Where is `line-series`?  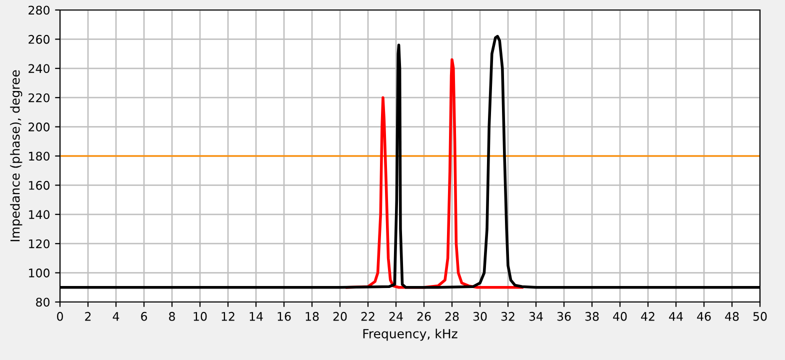 line-series is located at coordinates (435, 173).